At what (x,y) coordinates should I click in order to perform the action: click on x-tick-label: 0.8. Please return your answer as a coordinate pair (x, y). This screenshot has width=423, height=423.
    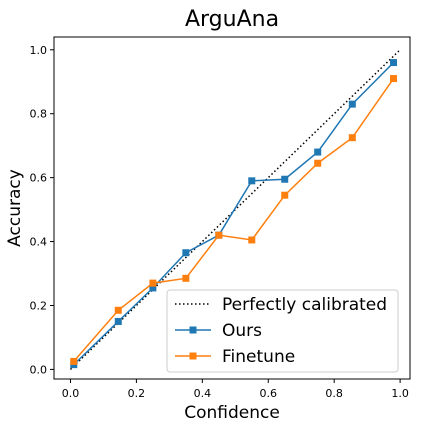
    Looking at the image, I should click on (334, 393).